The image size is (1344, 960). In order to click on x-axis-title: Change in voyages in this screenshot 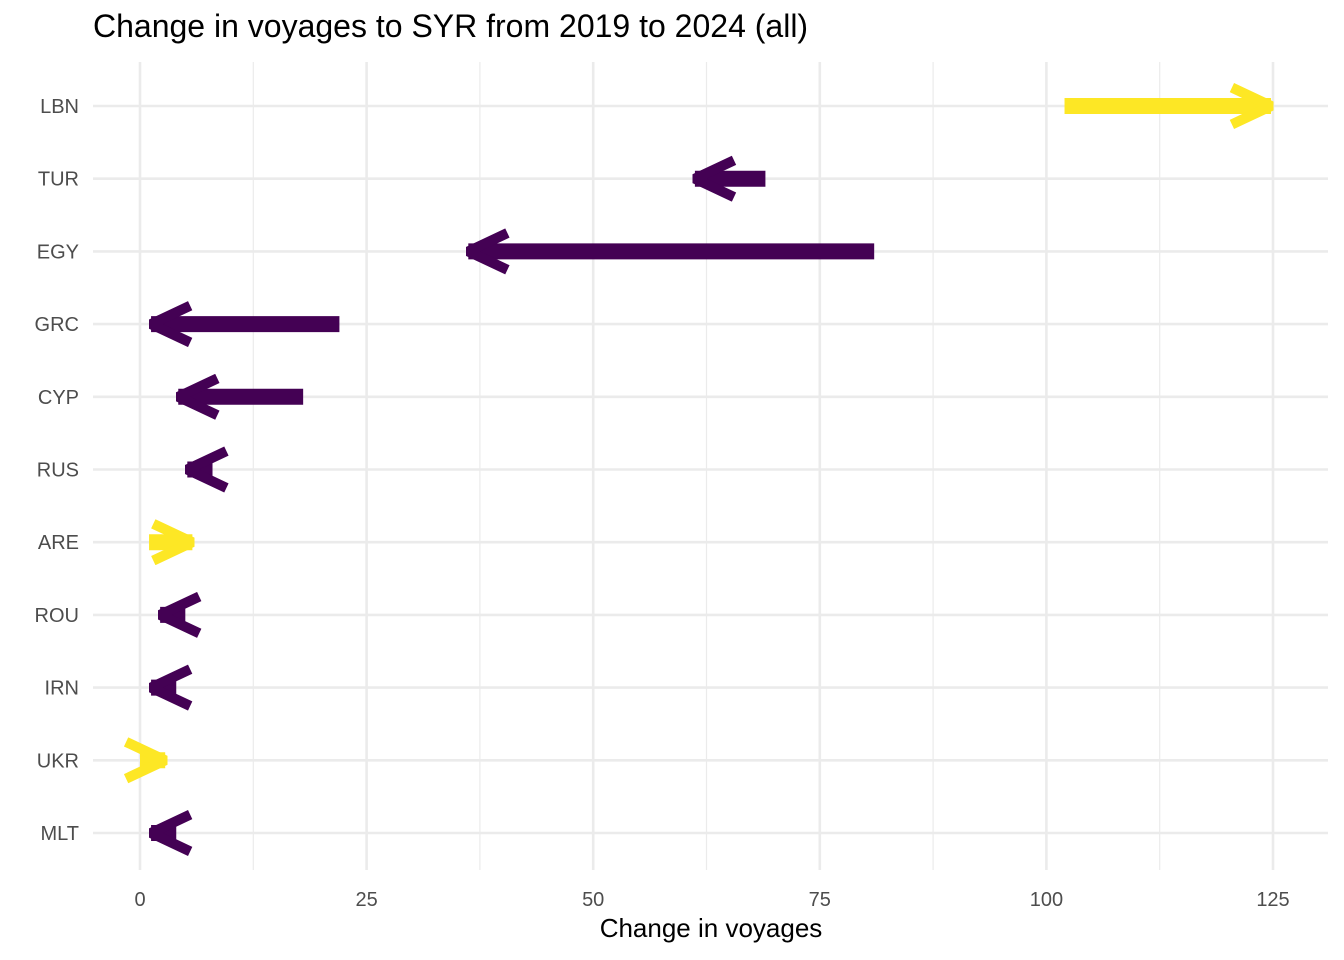, I will do `click(711, 928)`.